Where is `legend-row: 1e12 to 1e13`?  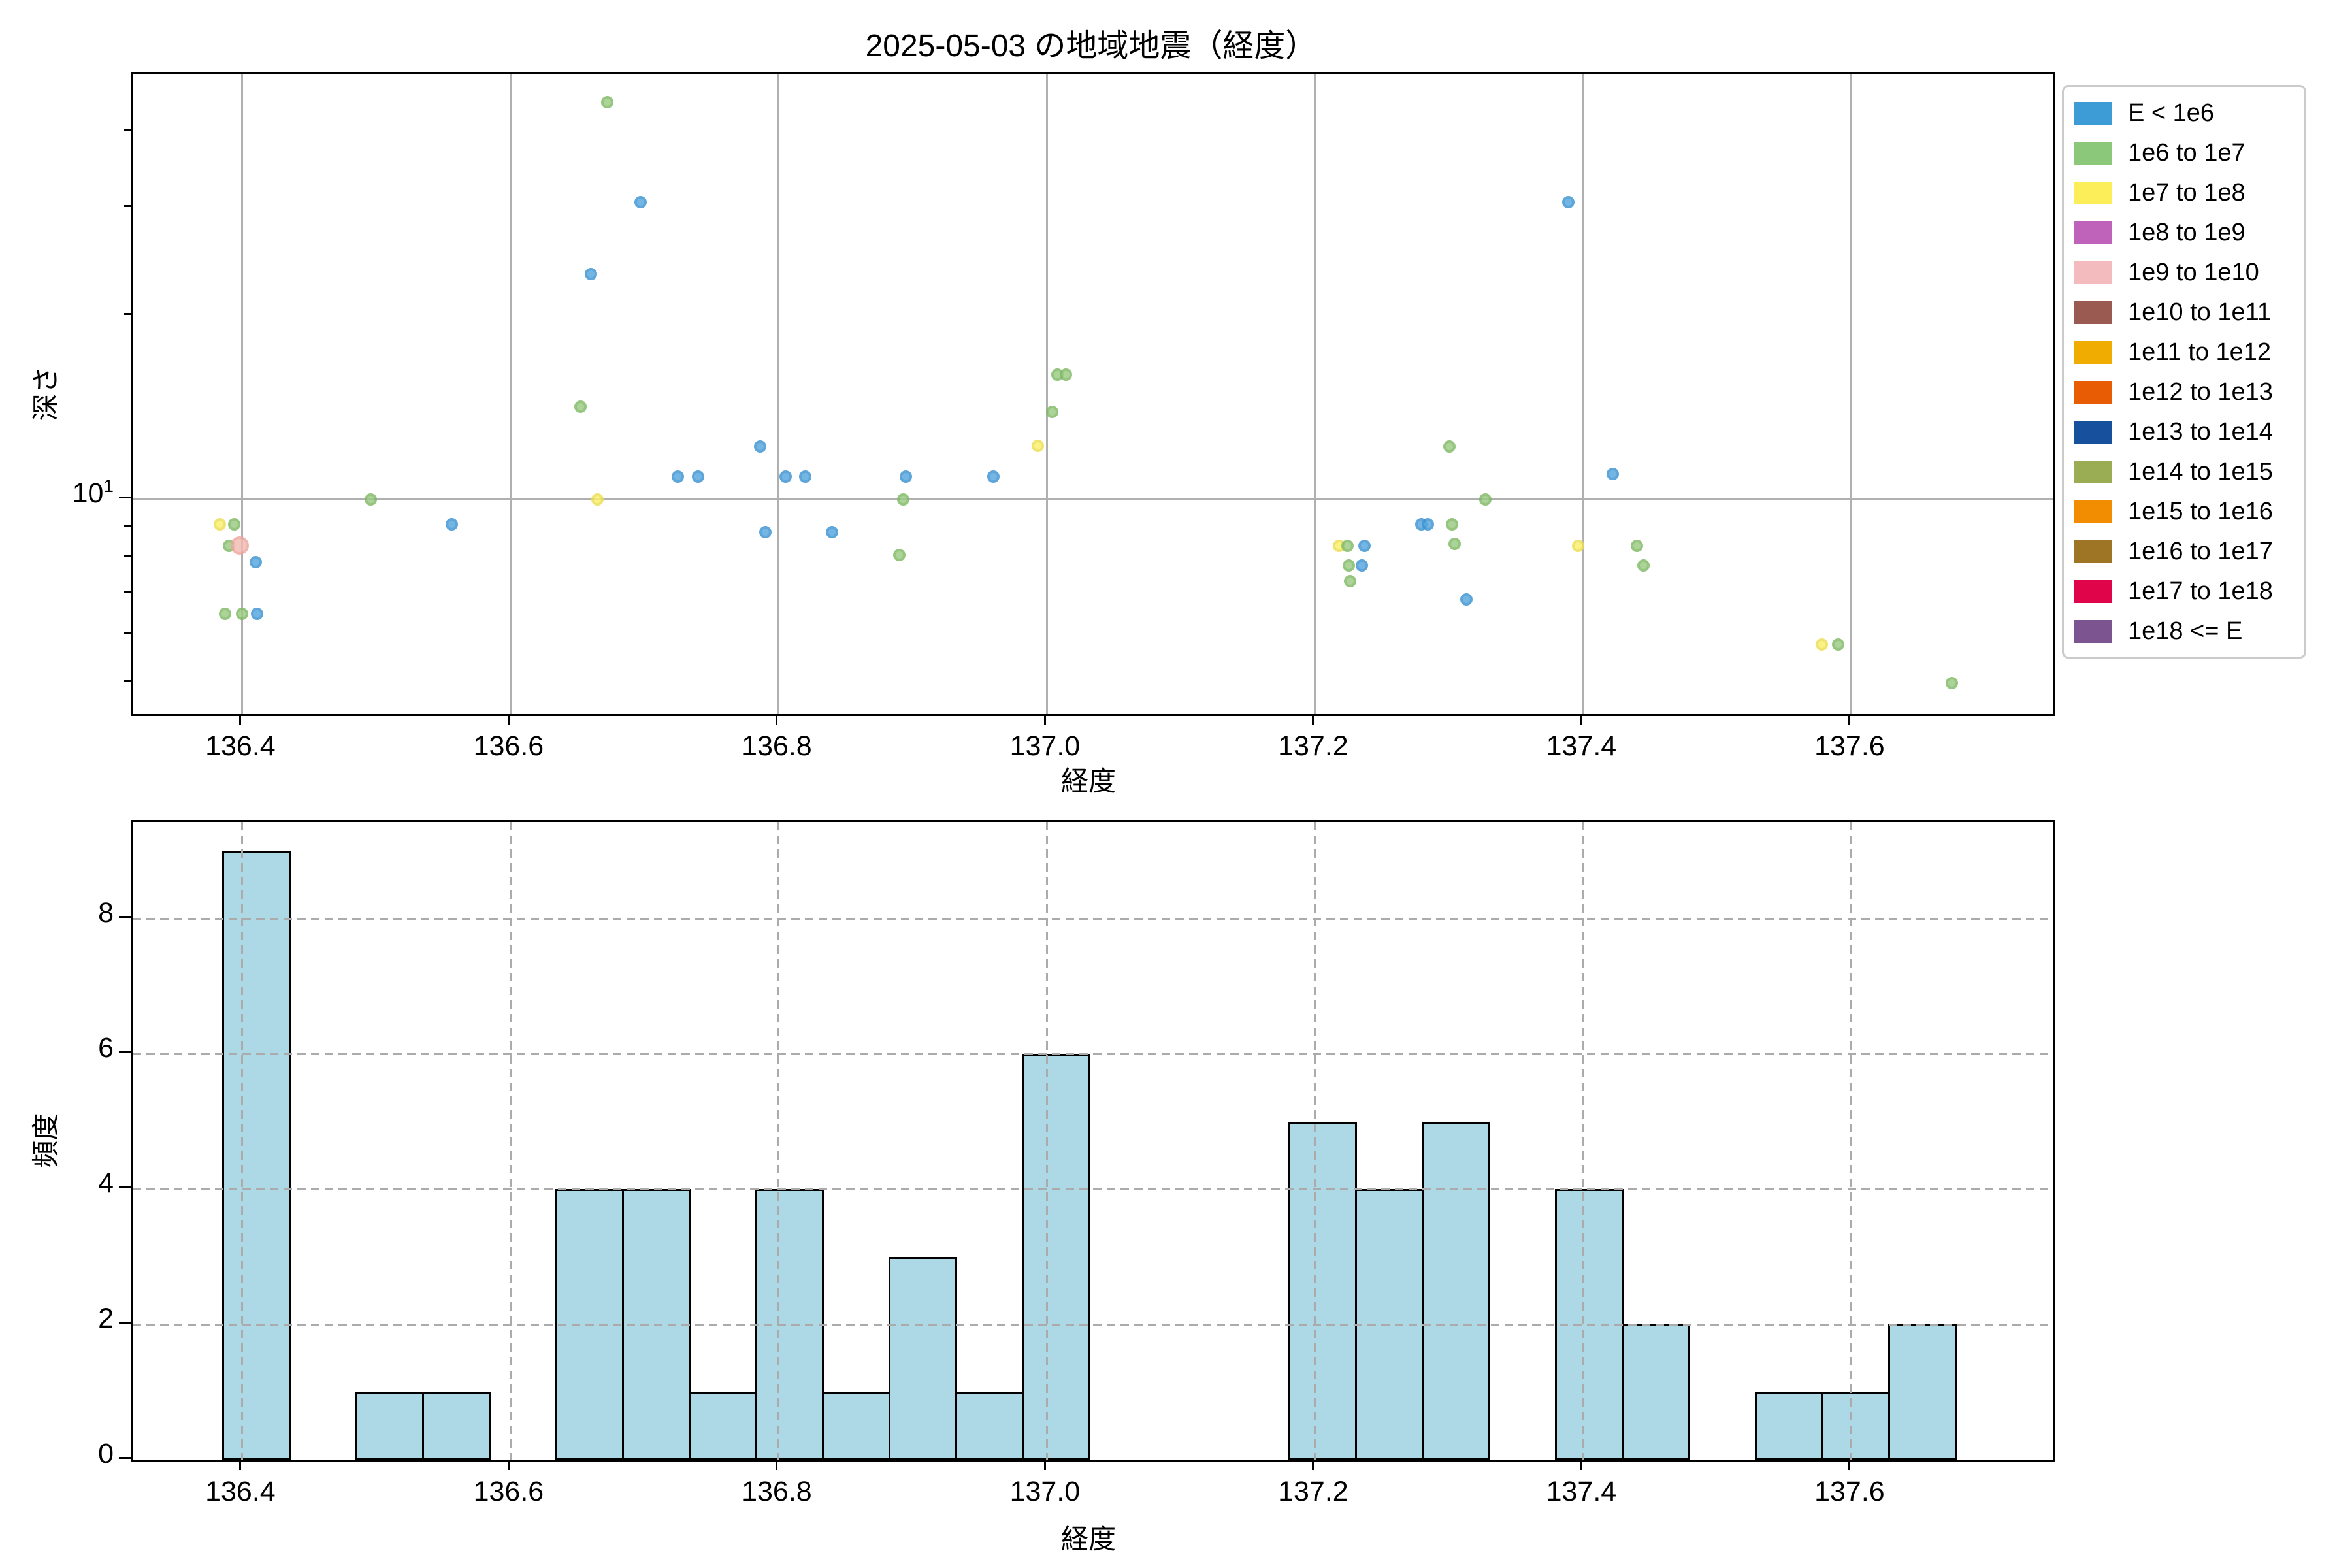 legend-row: 1e12 to 1e13 is located at coordinates (2184, 392).